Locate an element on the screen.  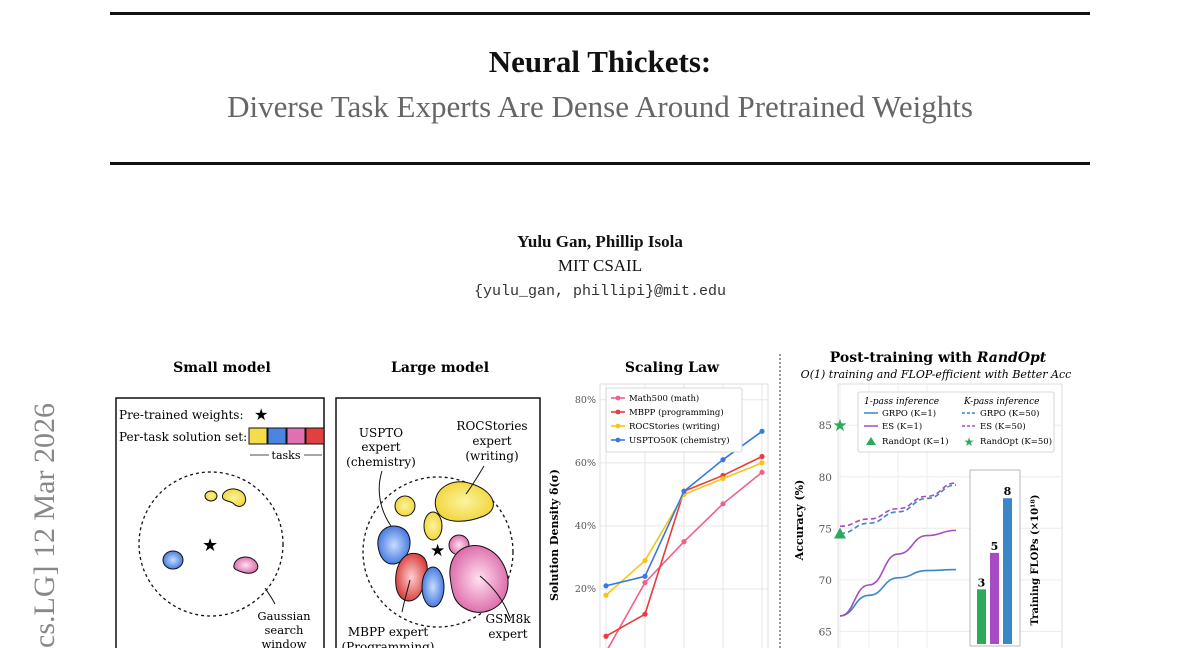
email: {yulu_gan, phillipi}@mit.edu is located at coordinates (600, 291).